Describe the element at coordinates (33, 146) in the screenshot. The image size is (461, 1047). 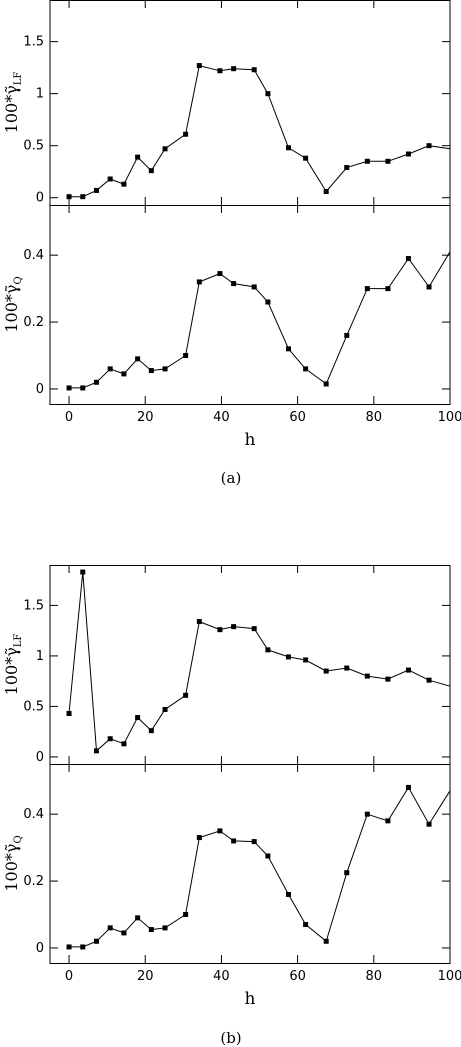
I see `y-tick-label: 0.5` at that location.